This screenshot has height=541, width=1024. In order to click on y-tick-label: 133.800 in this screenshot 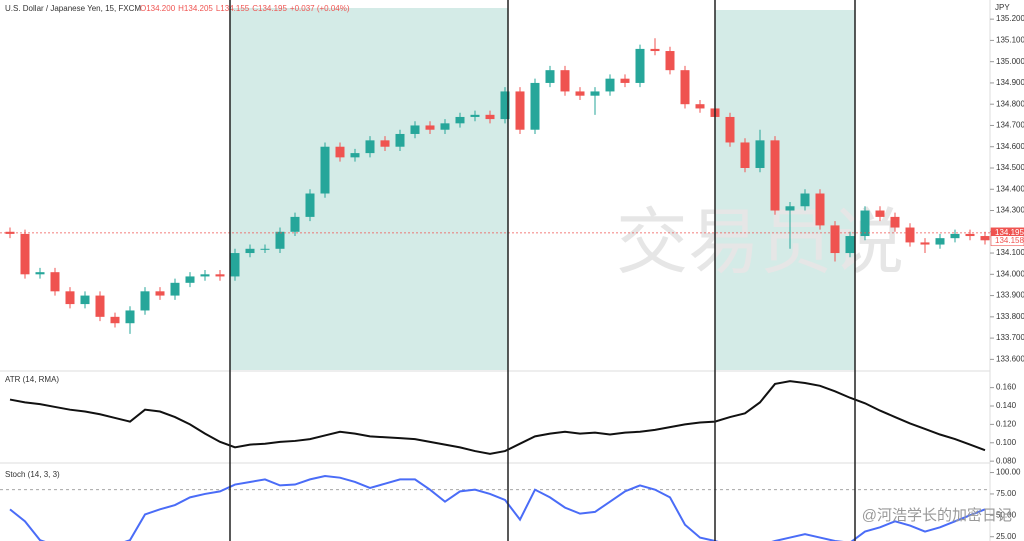, I will do `click(1010, 316)`.